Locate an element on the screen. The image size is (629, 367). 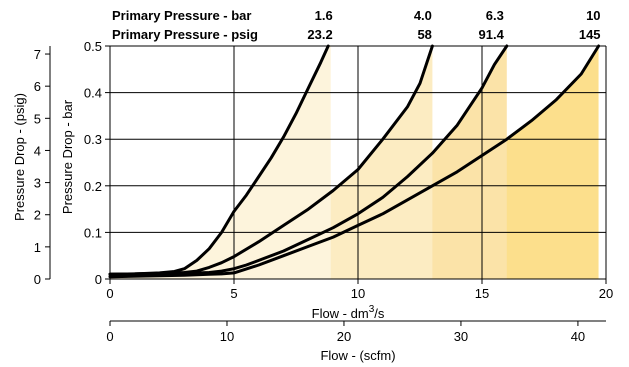
header-bar-value-10: 10 is located at coordinates (593, 15).